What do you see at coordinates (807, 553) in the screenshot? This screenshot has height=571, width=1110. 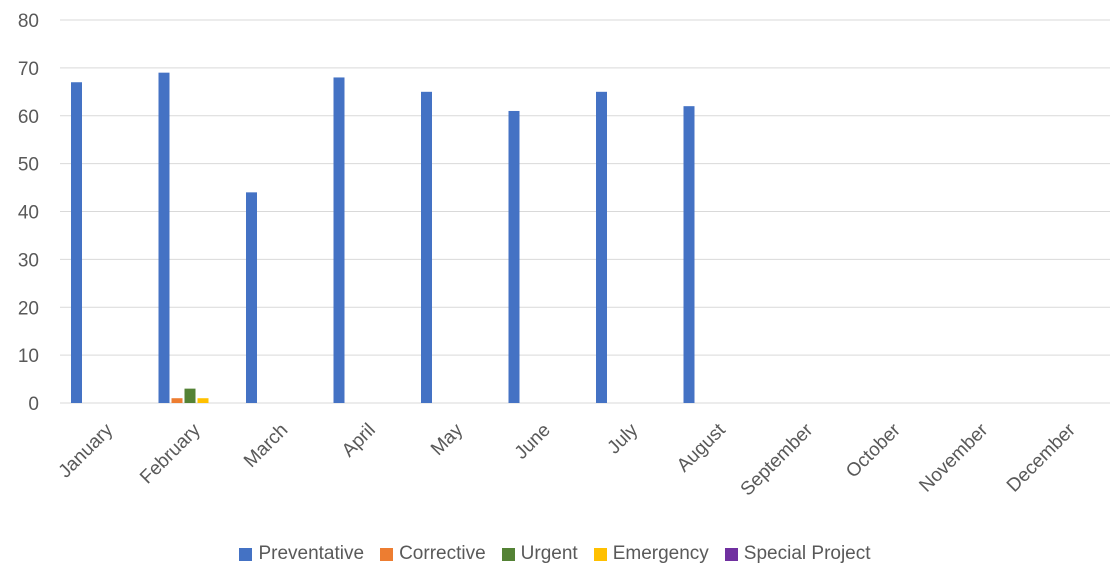 I see `legend-label: Special Project` at bounding box center [807, 553].